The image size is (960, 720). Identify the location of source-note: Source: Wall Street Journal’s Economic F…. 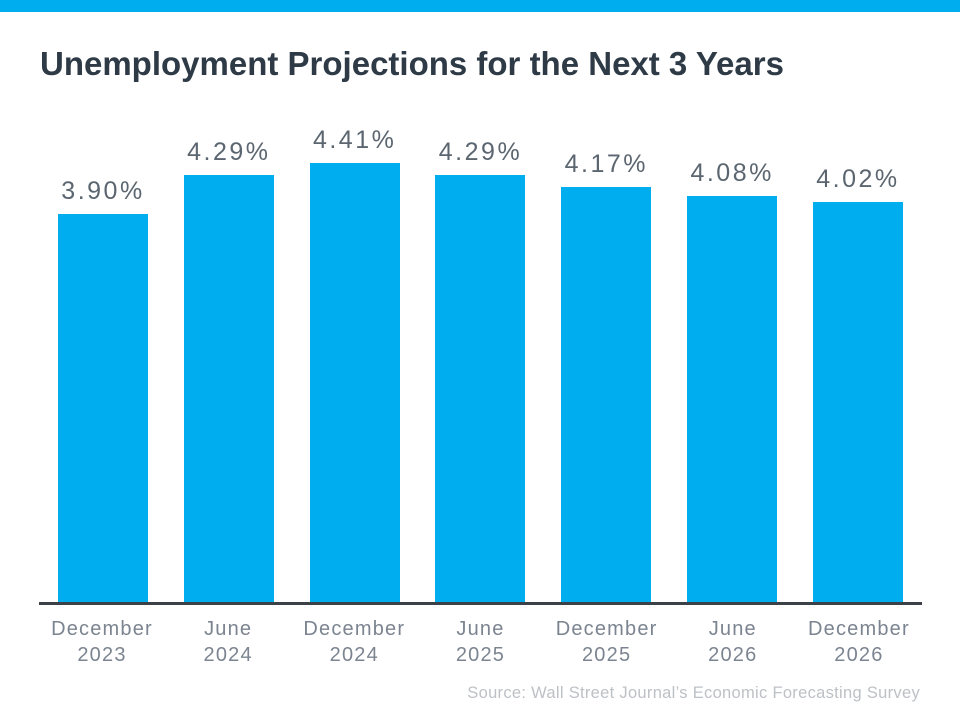
(693, 693).